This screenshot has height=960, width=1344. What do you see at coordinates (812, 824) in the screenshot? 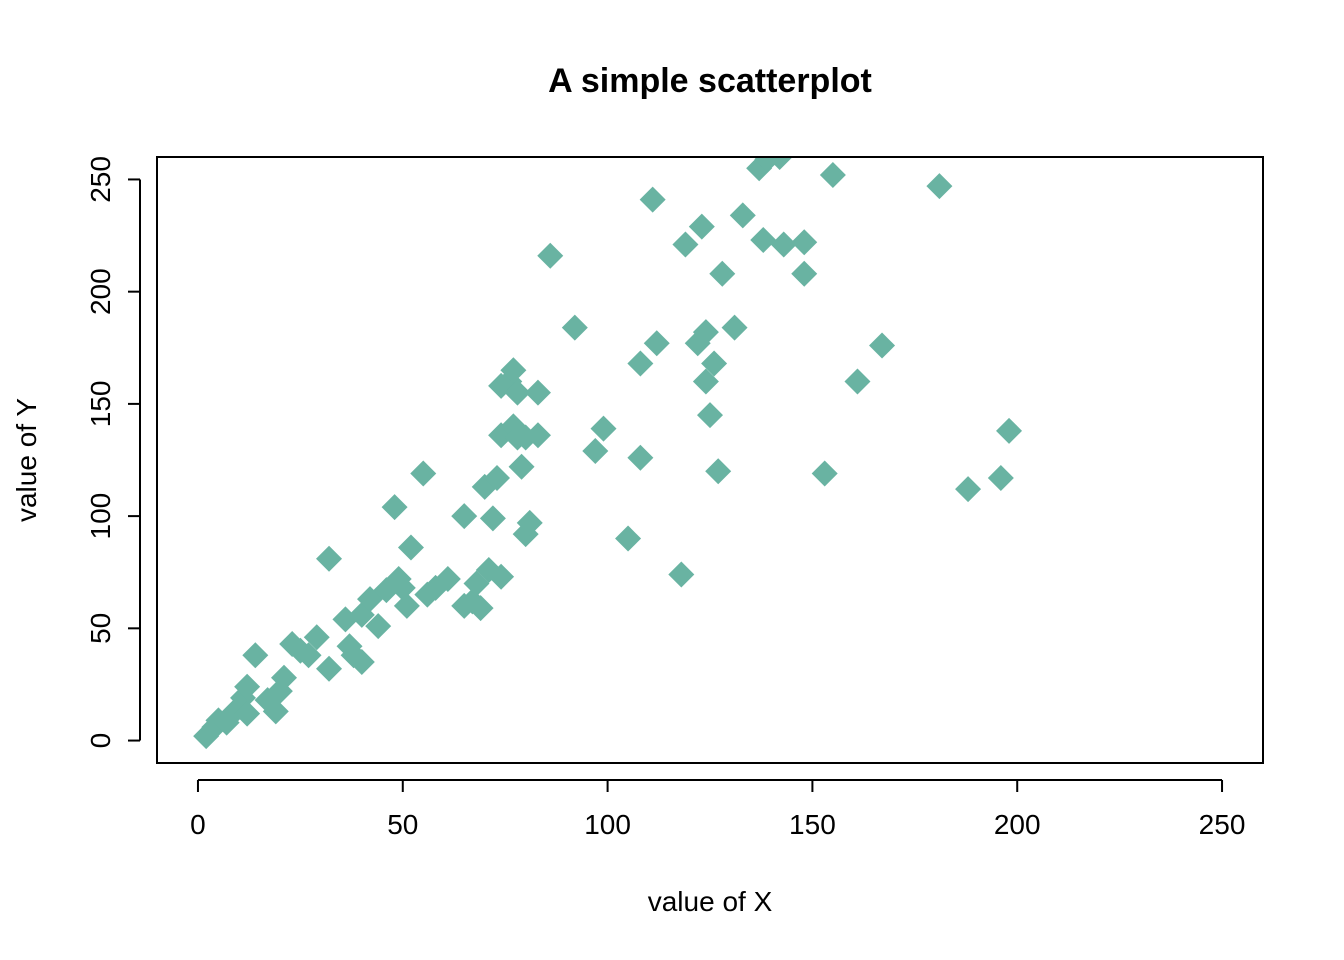
I see `x-tick-label: 150` at bounding box center [812, 824].